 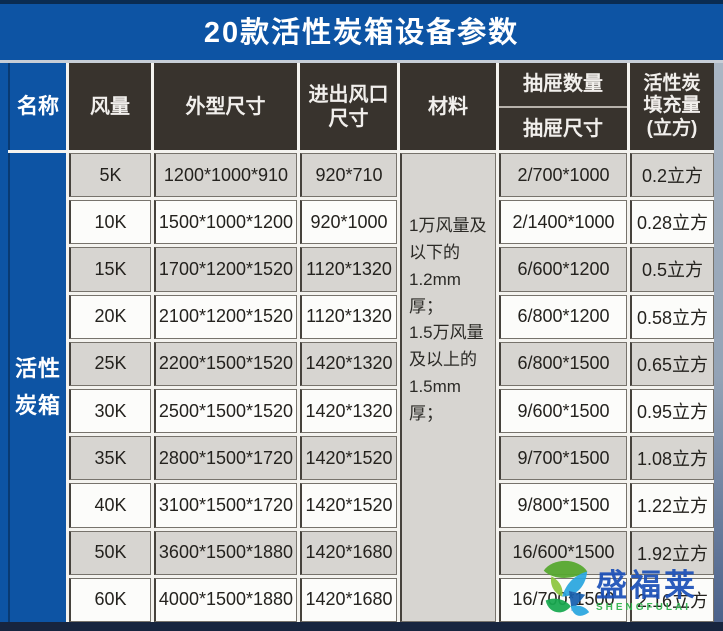 I want to click on watermark-logo: 盛福莱 SHENGFULAI, so click(x=617, y=587).